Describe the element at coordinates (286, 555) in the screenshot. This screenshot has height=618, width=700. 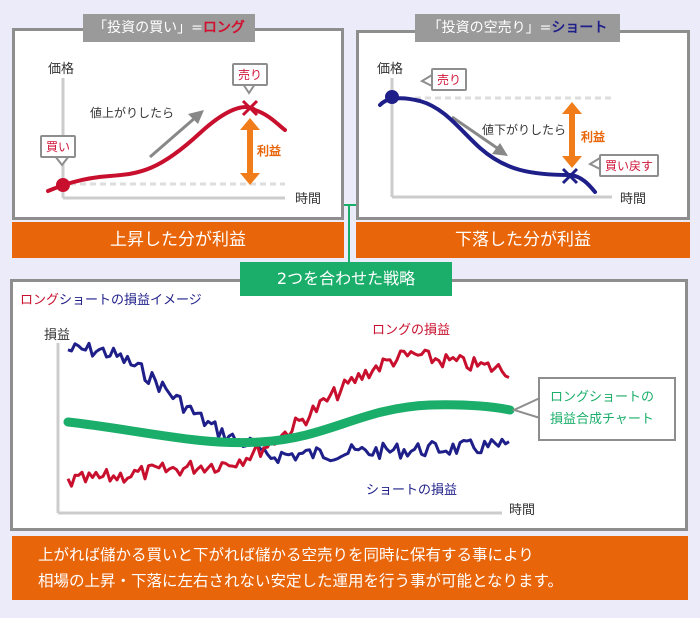
I see `footer-line-1: 上がれば儲かる買いと下がれば儲かる空売りを同時に保有する事により` at that location.